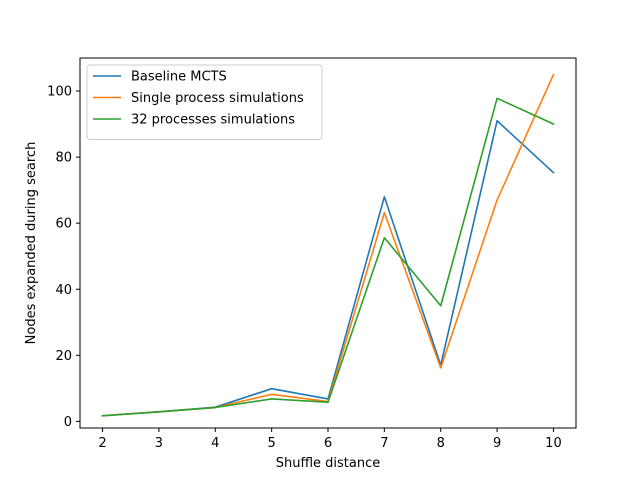 The height and width of the screenshot is (480, 640). What do you see at coordinates (159, 443) in the screenshot?
I see `x-tick-label: 3` at bounding box center [159, 443].